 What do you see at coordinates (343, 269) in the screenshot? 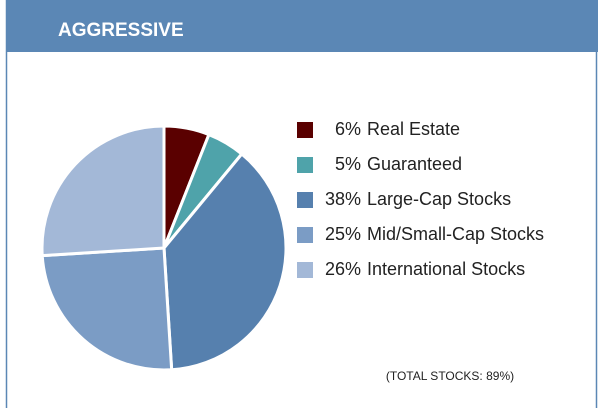
I see `legend-value: 26%` at bounding box center [343, 269].